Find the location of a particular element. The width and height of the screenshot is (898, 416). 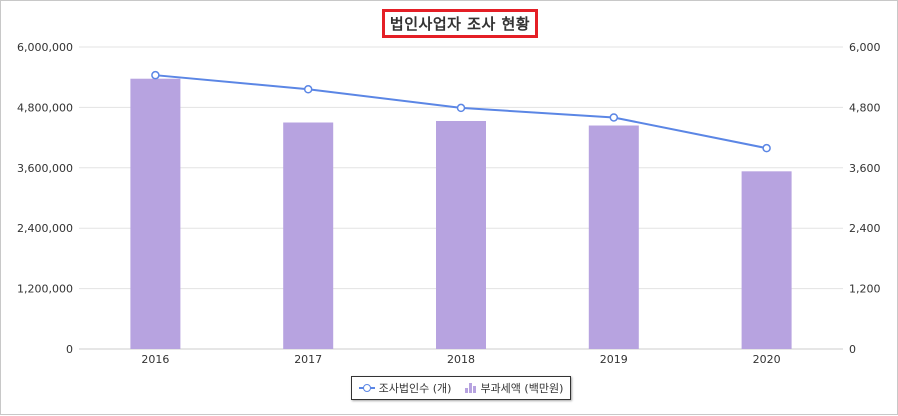

legend-label-bar: 부과세액 (백만원) is located at coordinates (522, 388).